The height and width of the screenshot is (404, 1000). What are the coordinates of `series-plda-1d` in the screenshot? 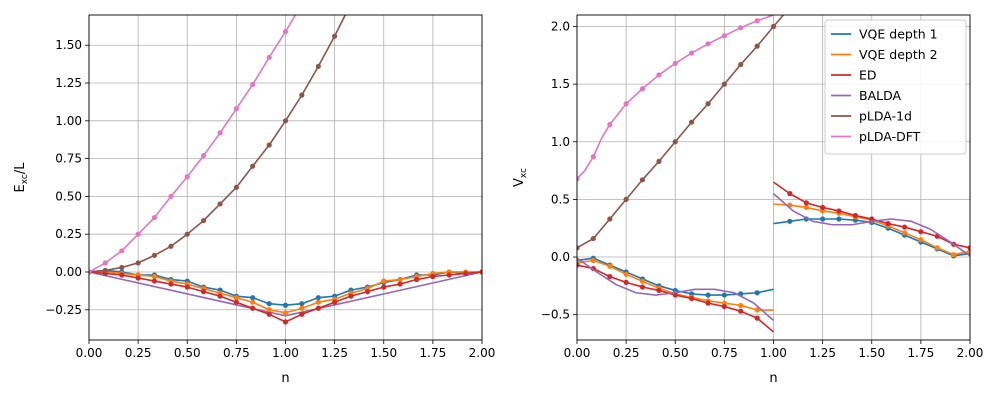 It's located at (681, 133).